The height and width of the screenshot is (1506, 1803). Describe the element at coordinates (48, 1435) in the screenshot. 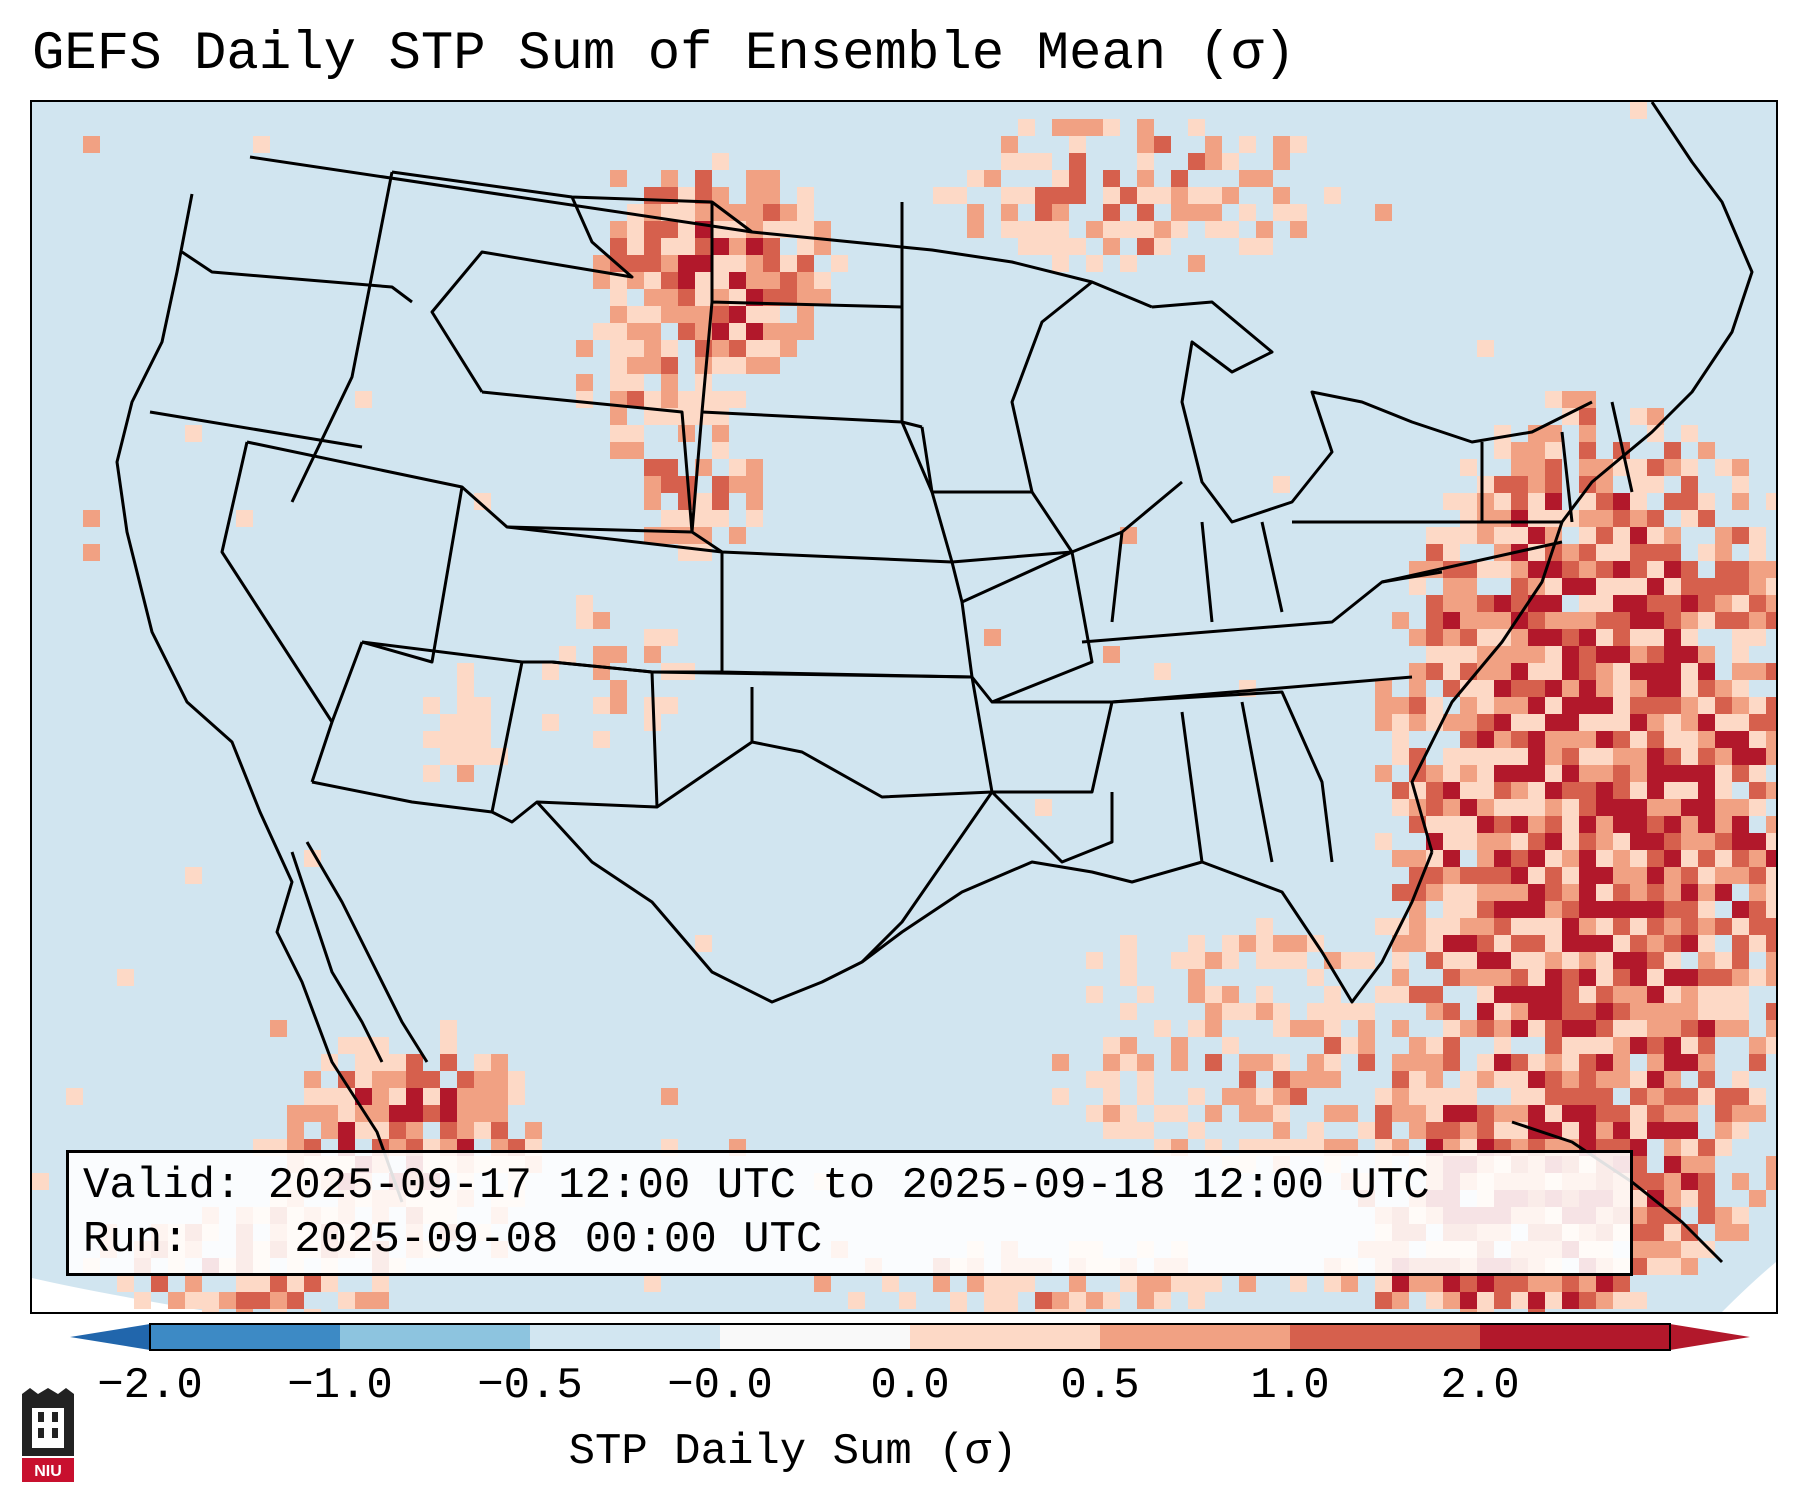

I see `niu-logo-icon: NIU` at that location.